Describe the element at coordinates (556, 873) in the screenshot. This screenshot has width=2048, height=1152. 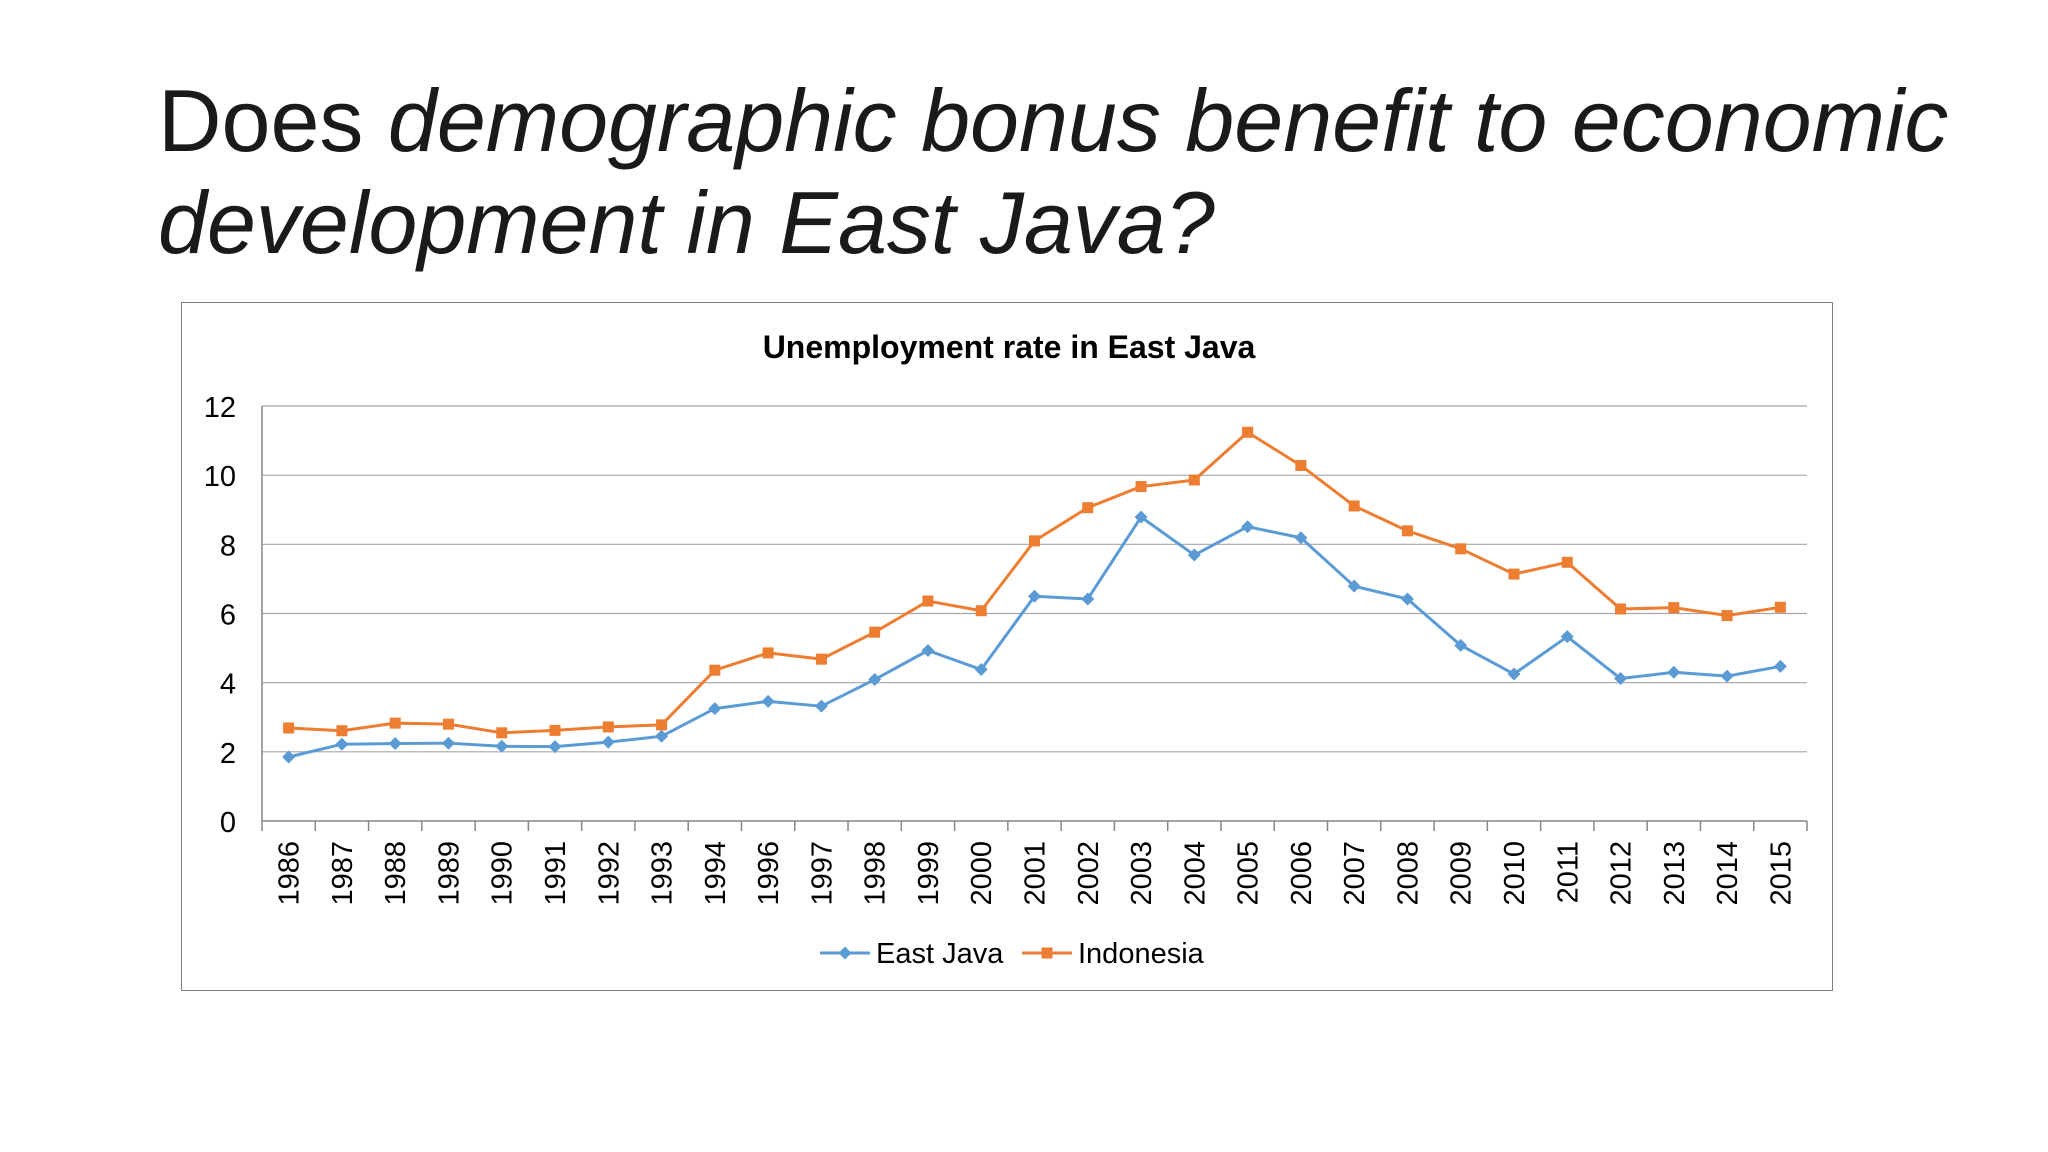
I see `x-tick-label: 1991` at that location.